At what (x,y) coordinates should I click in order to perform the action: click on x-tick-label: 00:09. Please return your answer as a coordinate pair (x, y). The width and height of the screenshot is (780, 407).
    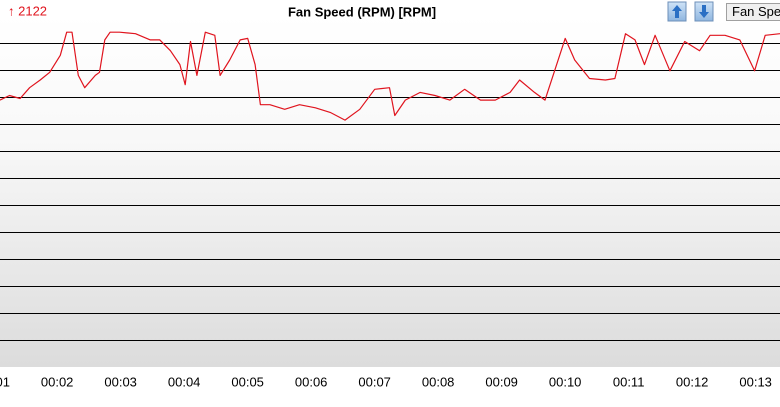
    Looking at the image, I should click on (501, 381).